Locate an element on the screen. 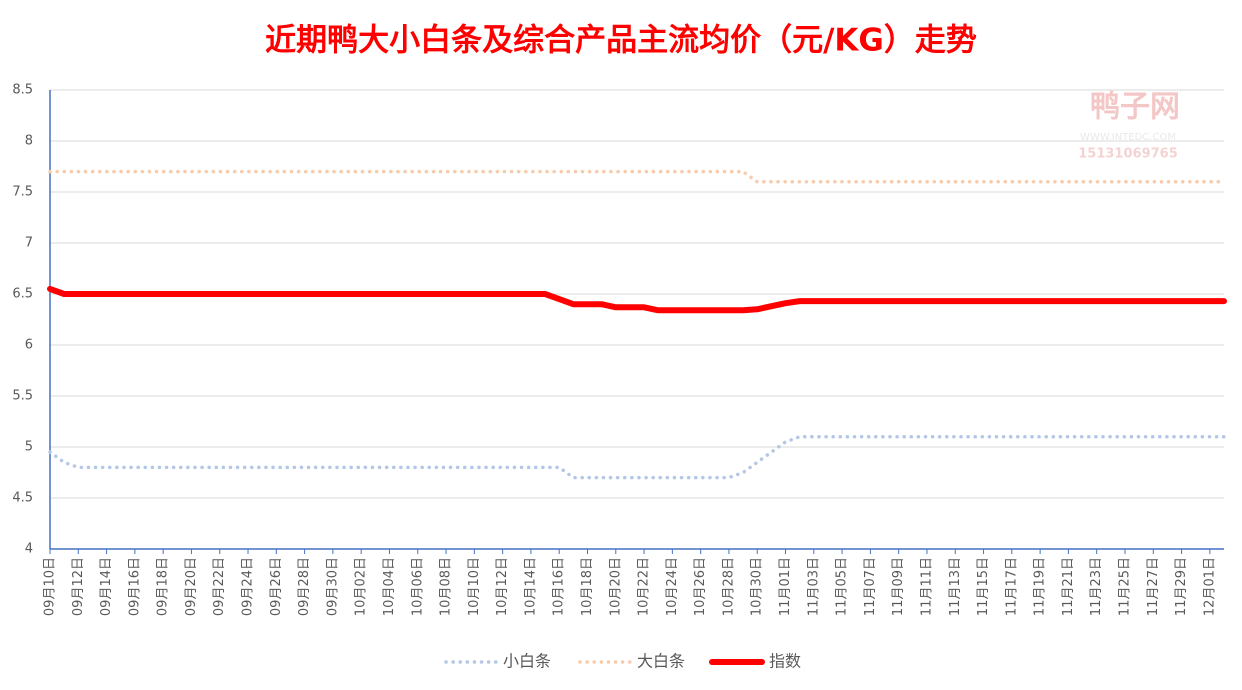 The width and height of the screenshot is (1242, 690). x-tick-label: 10月02日 is located at coordinates (361, 586).